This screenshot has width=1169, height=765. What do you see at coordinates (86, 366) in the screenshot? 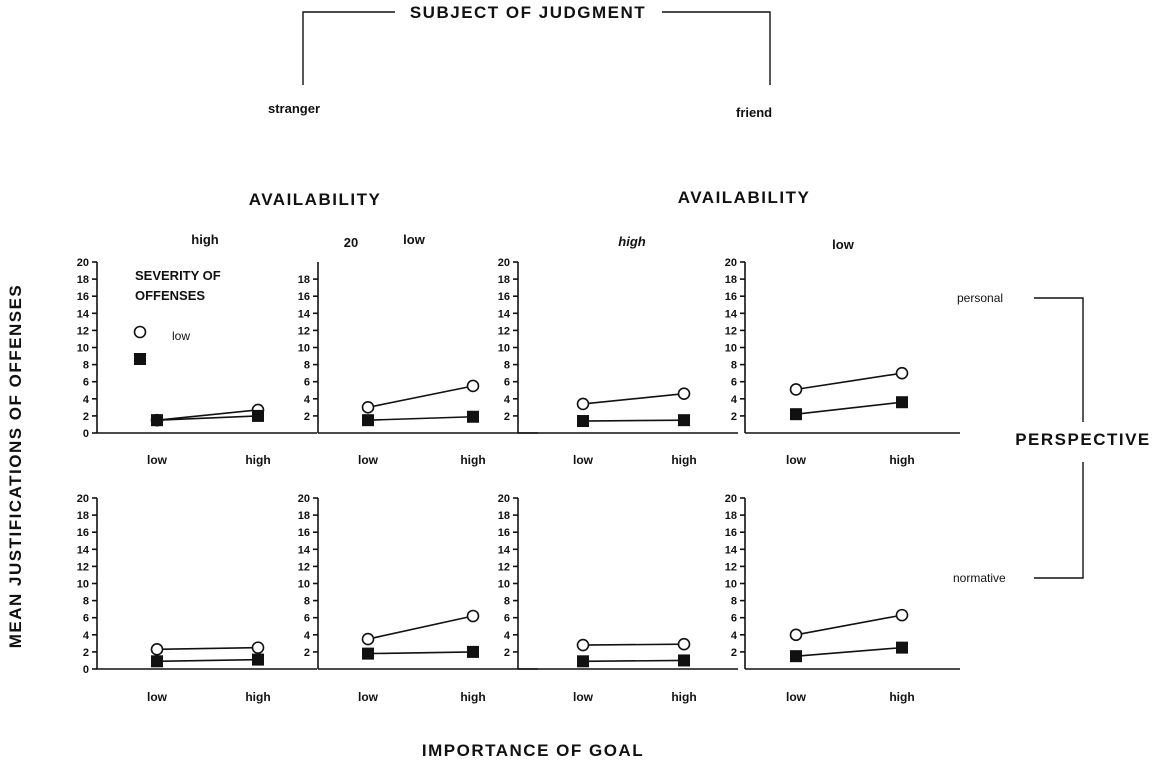
I see `panel-1-ytick-label: 8` at bounding box center [86, 366].